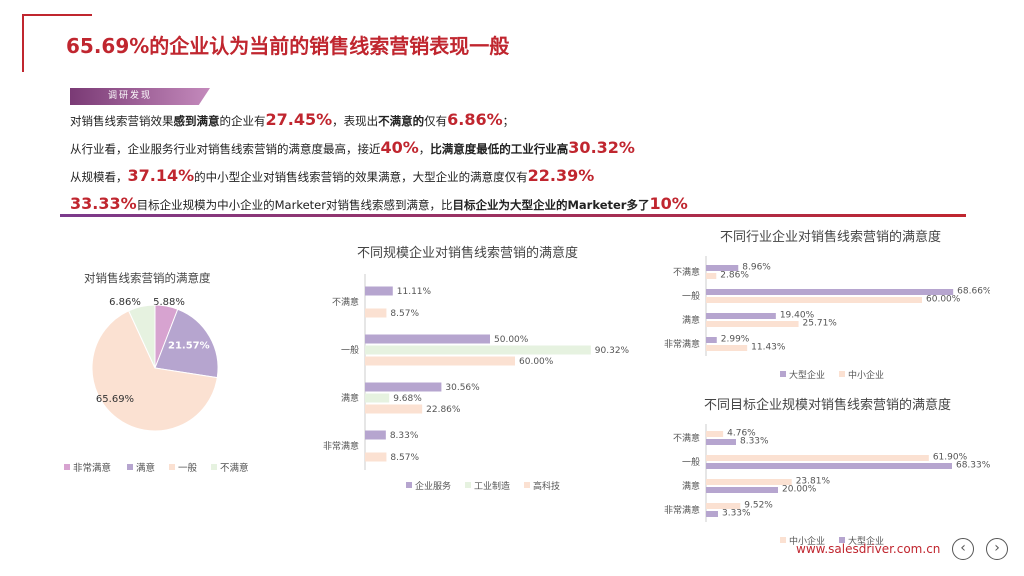 This screenshot has width=1024, height=576. I want to click on pie-title: 对销售线索营销的满意度, so click(147, 278).